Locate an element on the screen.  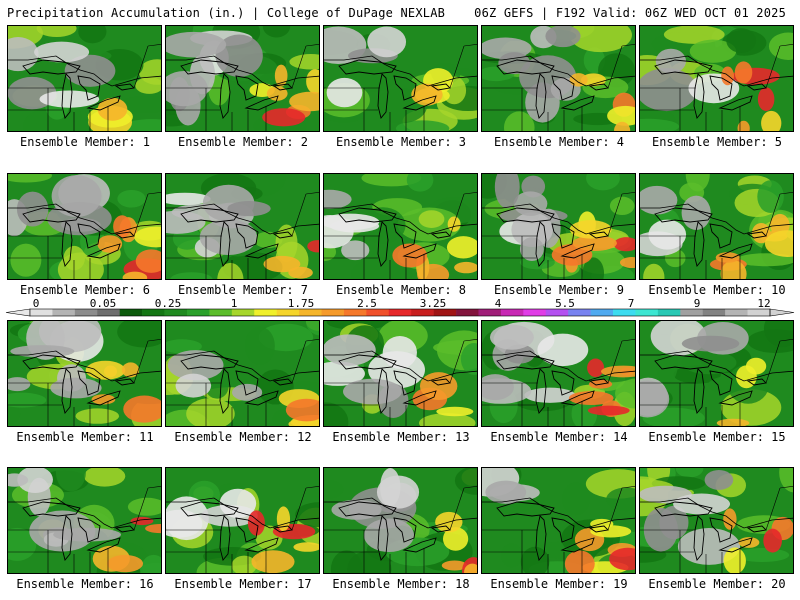
ensemble-member-label: Ensemble Member: 20 is located at coordinates (717, 584).